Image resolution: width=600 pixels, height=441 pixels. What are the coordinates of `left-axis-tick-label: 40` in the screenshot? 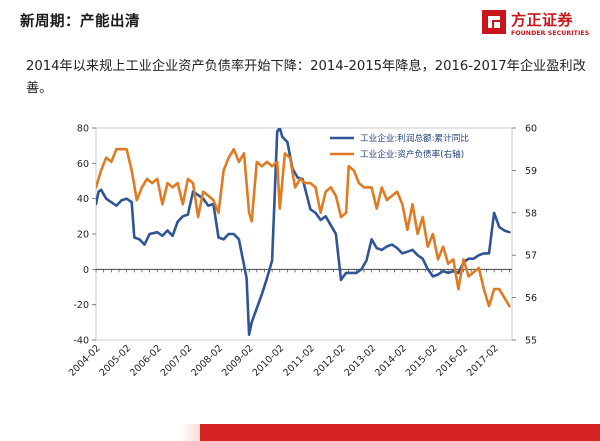 It's located at (83, 199).